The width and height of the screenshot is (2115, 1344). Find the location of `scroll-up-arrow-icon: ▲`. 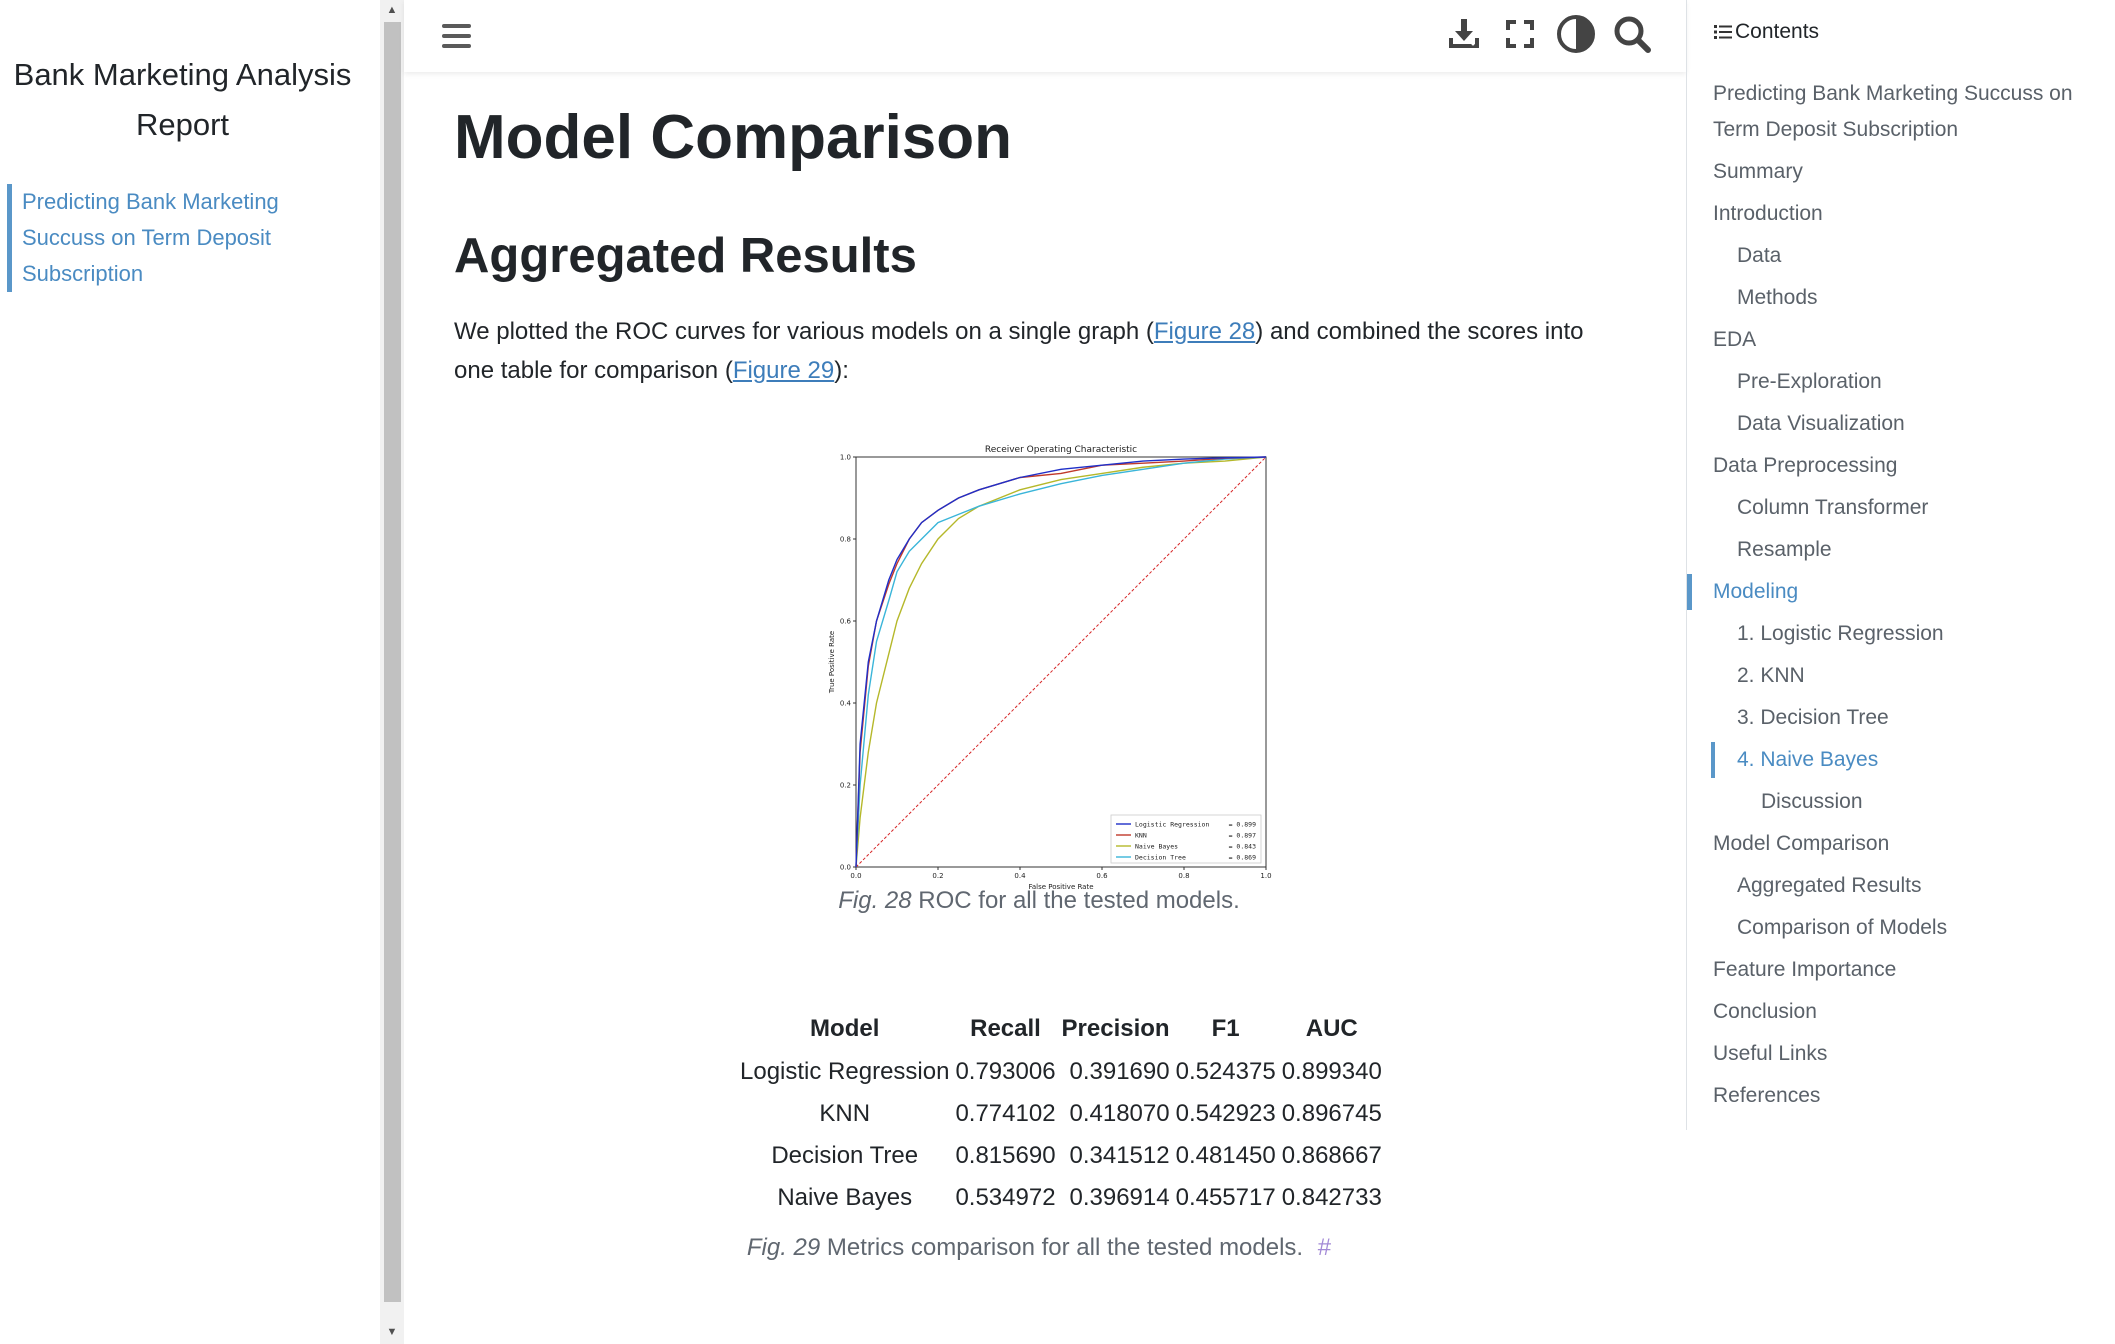

scroll-up-arrow-icon: ▲ is located at coordinates (392, 10).